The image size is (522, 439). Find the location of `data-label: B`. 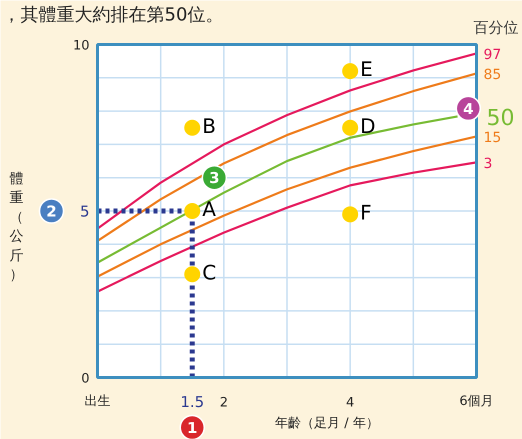

data-label: B is located at coordinates (209, 126).